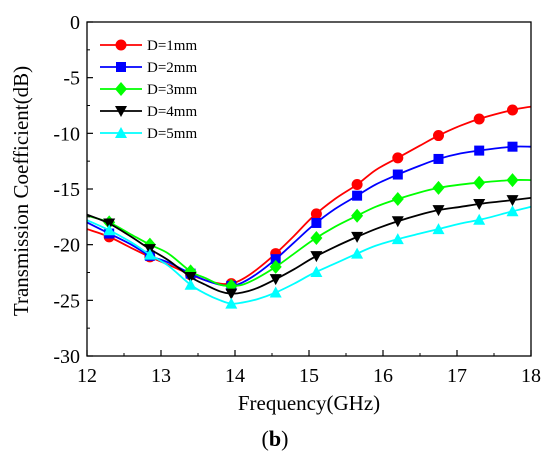 This screenshot has height=464, width=550. I want to click on legend-item-5: D=5mm, so click(148, 134).